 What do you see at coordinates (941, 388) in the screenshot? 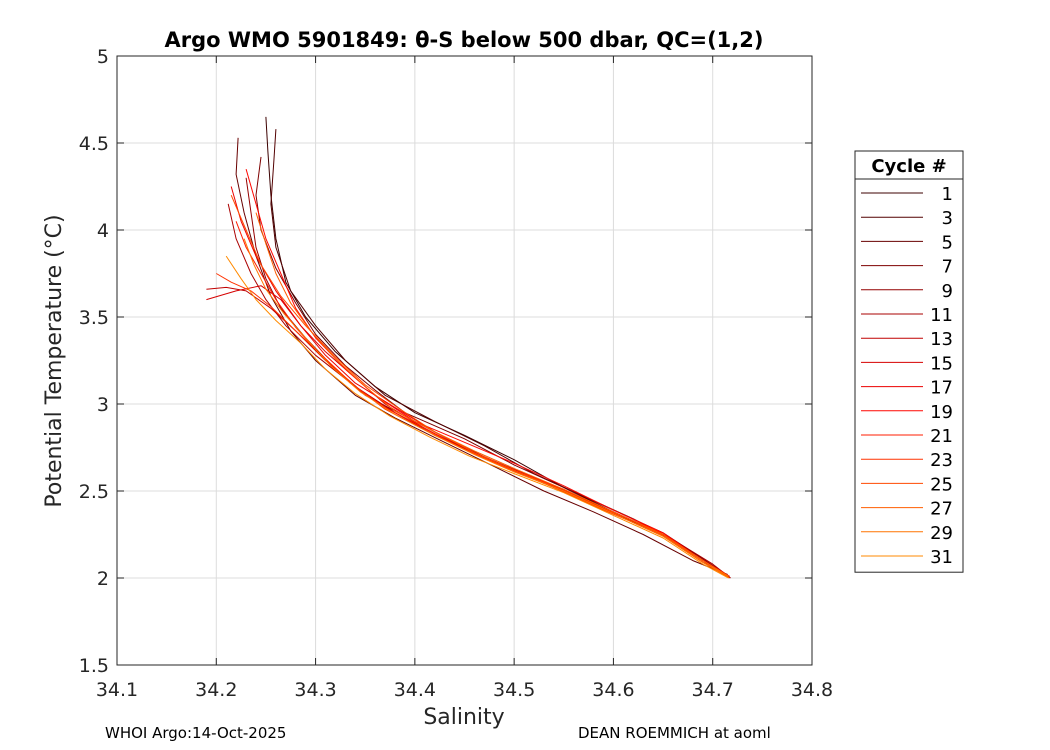
I see `legend-label: 17` at bounding box center [941, 388].